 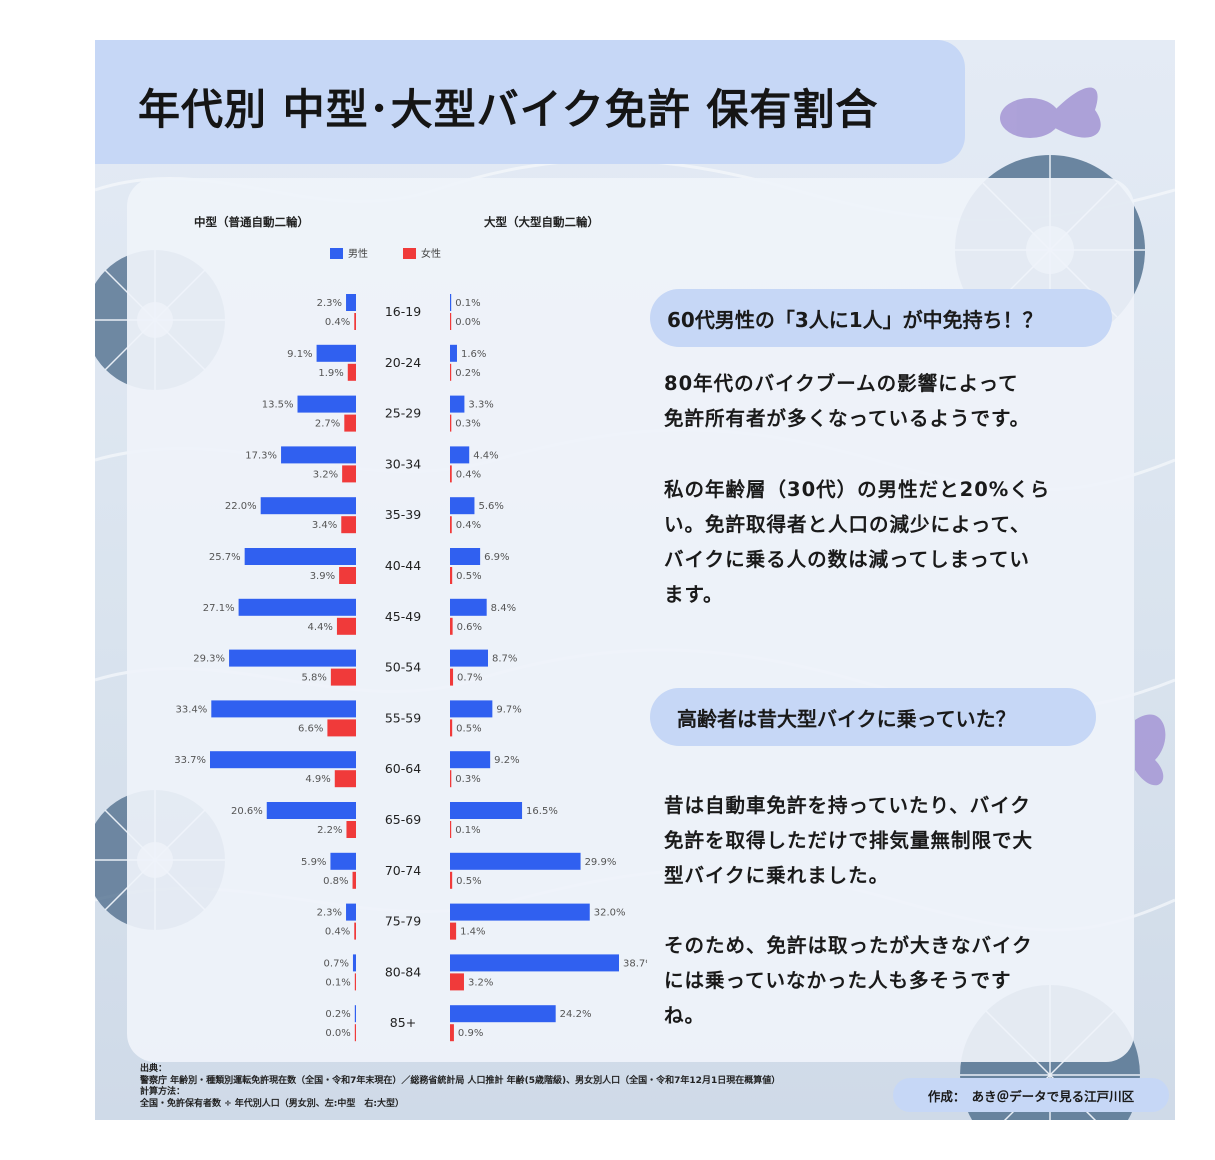 I want to click on middle-female-value-label: 5.8%, so click(x=313, y=678).